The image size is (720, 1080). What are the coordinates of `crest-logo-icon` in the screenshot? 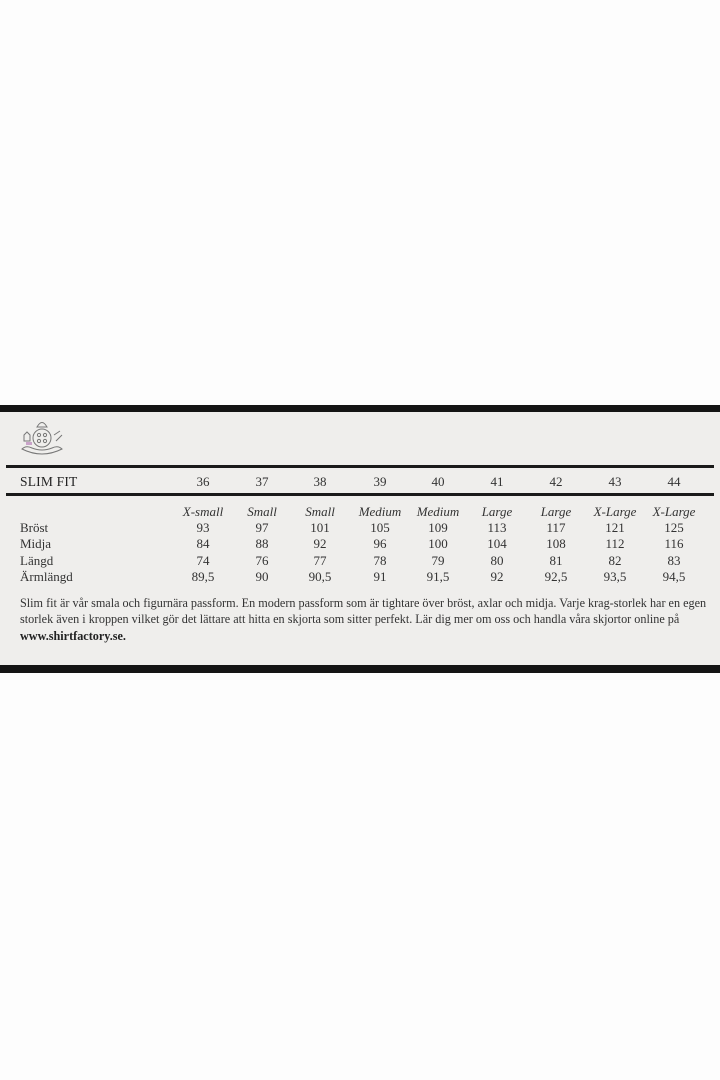 It's located at (42, 438).